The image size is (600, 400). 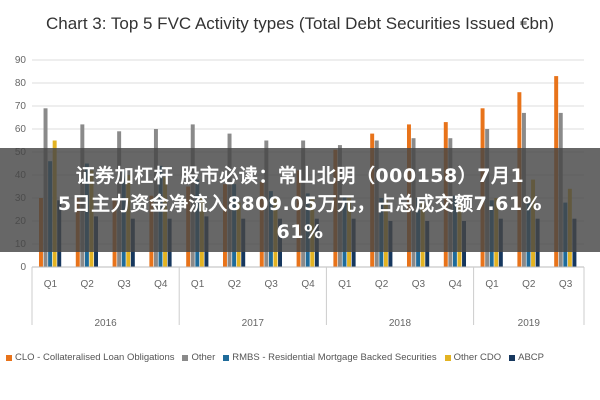 What do you see at coordinates (531, 357) in the screenshot?
I see `legend-label: ABCP` at bounding box center [531, 357].